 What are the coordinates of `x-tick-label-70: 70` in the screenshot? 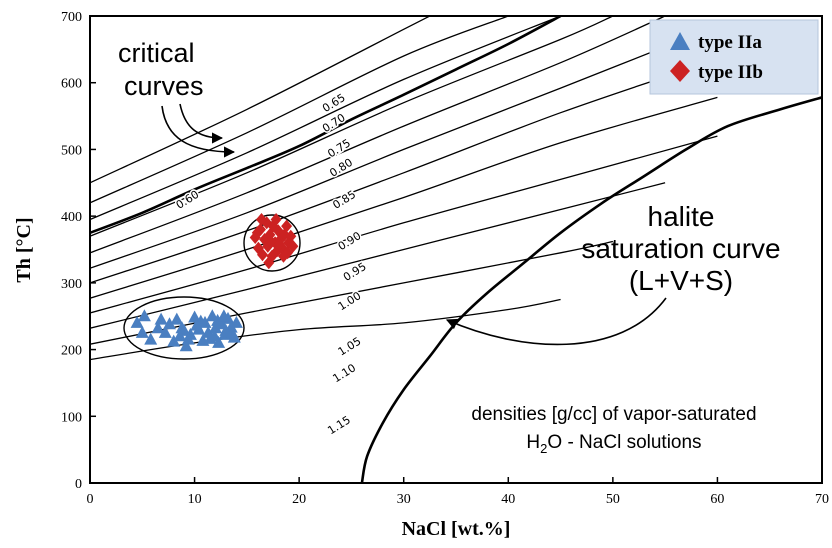 It's located at (822, 499).